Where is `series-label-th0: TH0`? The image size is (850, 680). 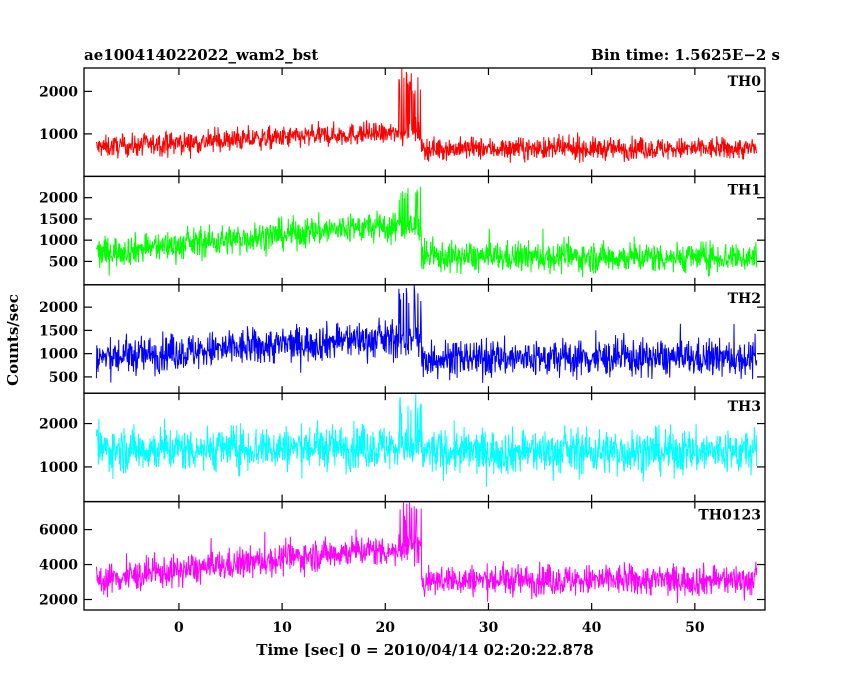 series-label-th0: TH0 is located at coordinates (745, 82).